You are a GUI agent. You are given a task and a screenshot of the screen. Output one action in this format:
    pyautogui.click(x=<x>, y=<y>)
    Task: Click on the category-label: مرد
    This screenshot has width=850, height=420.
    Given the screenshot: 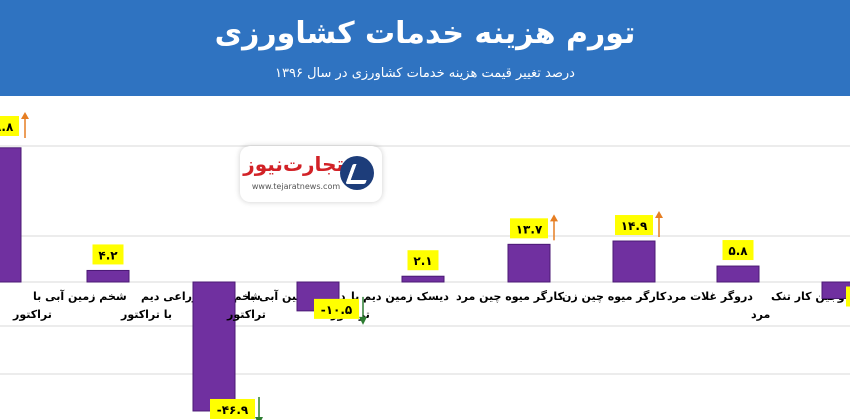 What is the action you would take?
    pyautogui.click(x=760, y=314)
    